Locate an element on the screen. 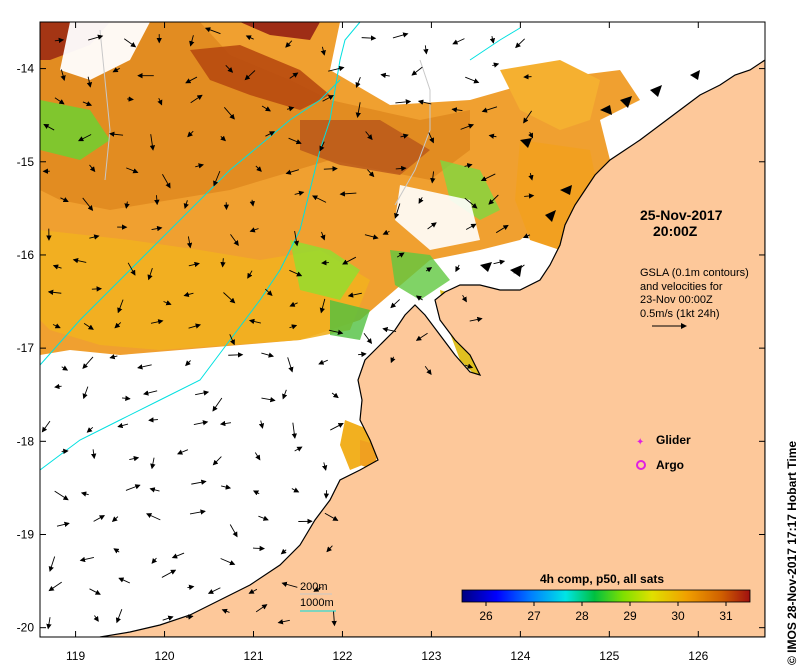  argo-label: Argo is located at coordinates (670, 465).